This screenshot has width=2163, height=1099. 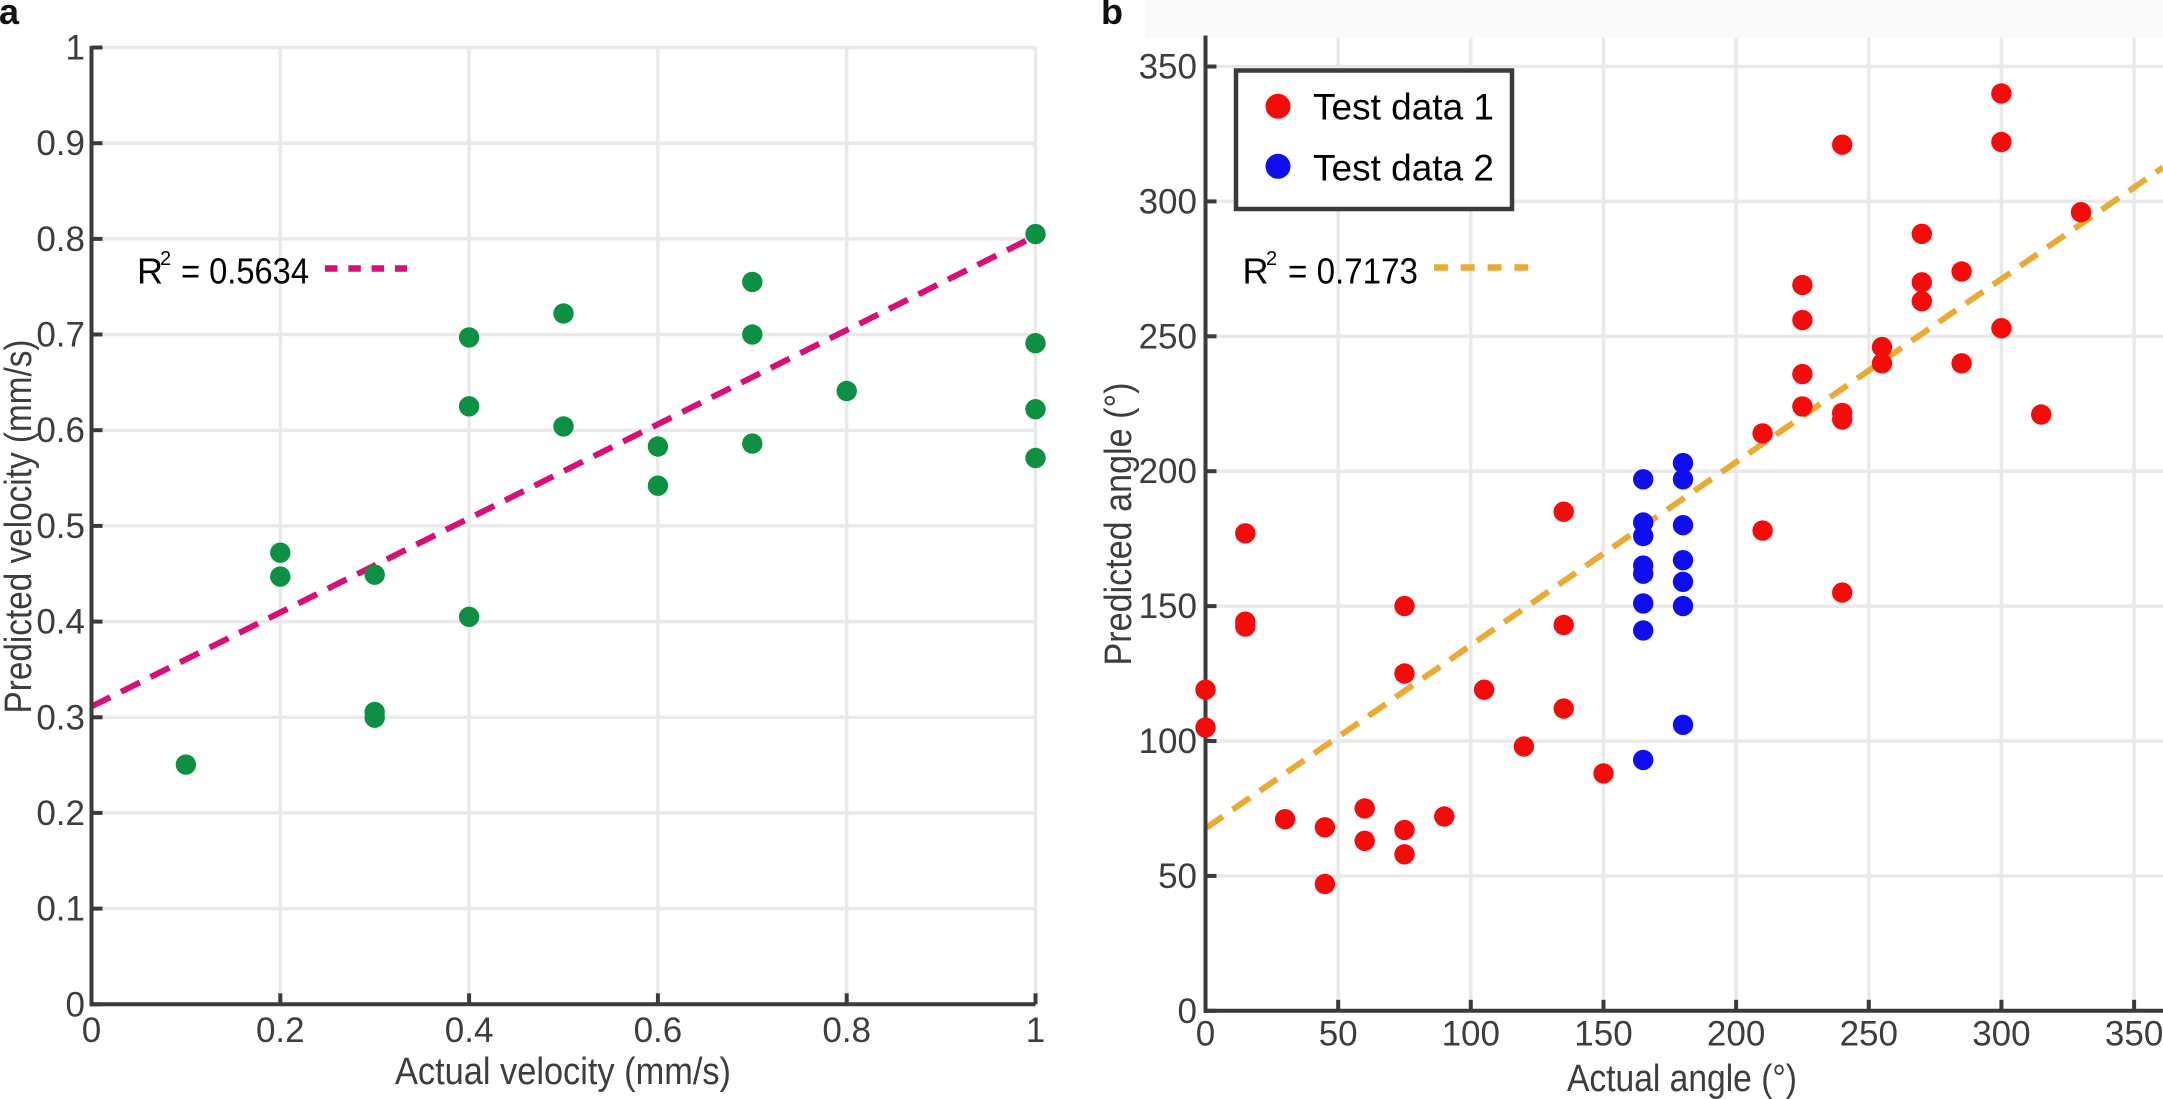 What do you see at coordinates (245, 271) in the screenshot?
I see `svg-text: = 0.5634` at bounding box center [245, 271].